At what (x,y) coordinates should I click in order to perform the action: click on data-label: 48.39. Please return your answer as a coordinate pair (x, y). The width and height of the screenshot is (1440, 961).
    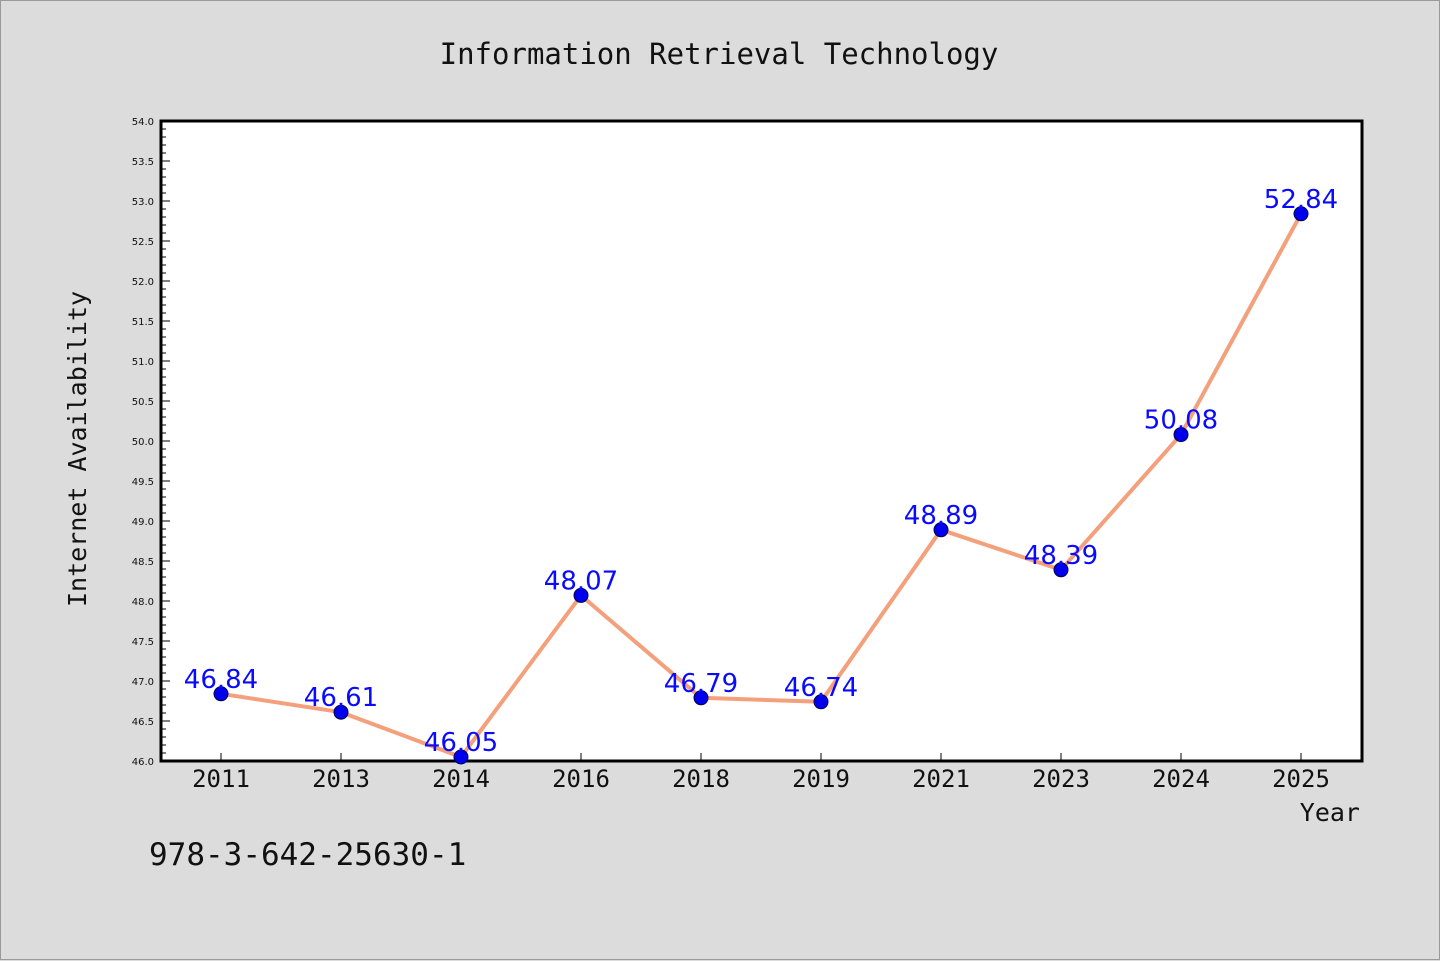
    Looking at the image, I should click on (1061, 556).